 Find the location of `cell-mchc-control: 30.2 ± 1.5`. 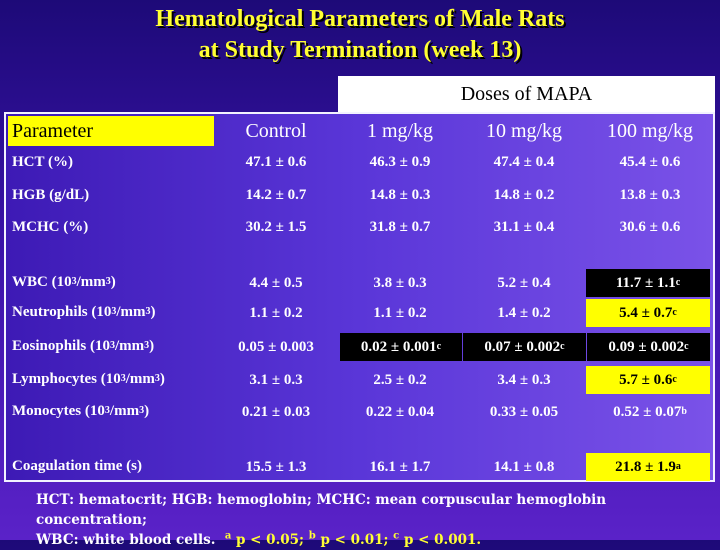

cell-mchc-control: 30.2 ± 1.5 is located at coordinates (276, 226).